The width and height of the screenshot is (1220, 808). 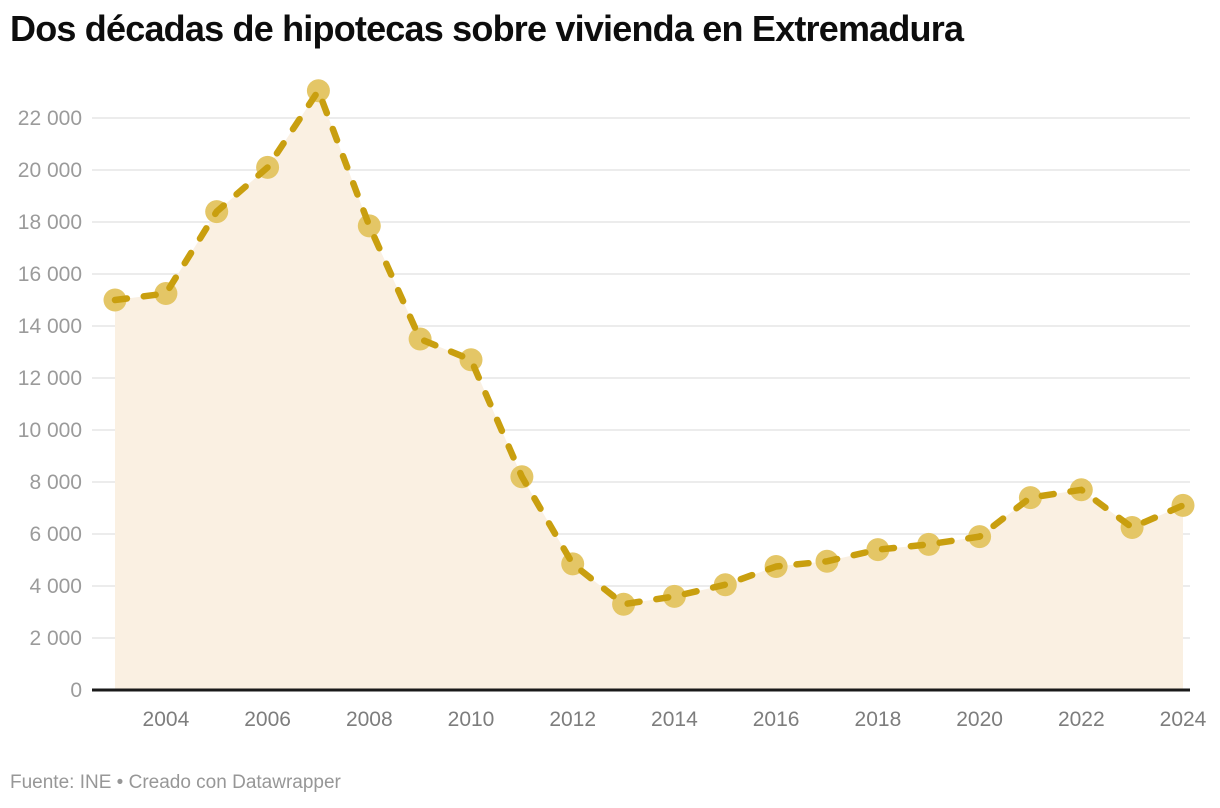 What do you see at coordinates (878, 719) in the screenshot?
I see `x-tick-label: 2018` at bounding box center [878, 719].